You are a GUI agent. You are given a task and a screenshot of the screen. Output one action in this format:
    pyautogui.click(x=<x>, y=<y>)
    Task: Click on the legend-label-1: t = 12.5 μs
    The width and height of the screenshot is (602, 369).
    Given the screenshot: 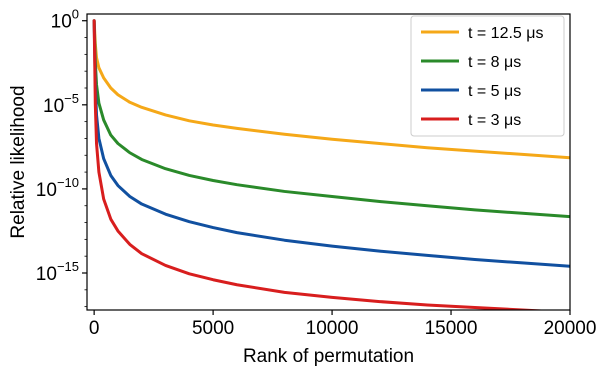 What is the action you would take?
    pyautogui.click(x=505, y=33)
    